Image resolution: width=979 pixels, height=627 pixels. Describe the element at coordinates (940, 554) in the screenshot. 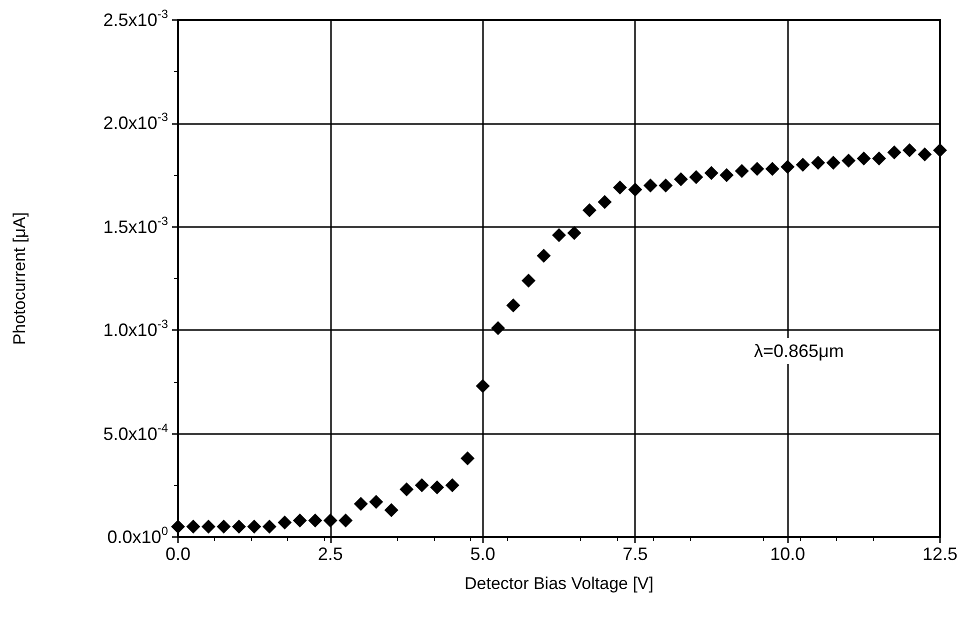

I see `x-tick-label: 12.5` at that location.